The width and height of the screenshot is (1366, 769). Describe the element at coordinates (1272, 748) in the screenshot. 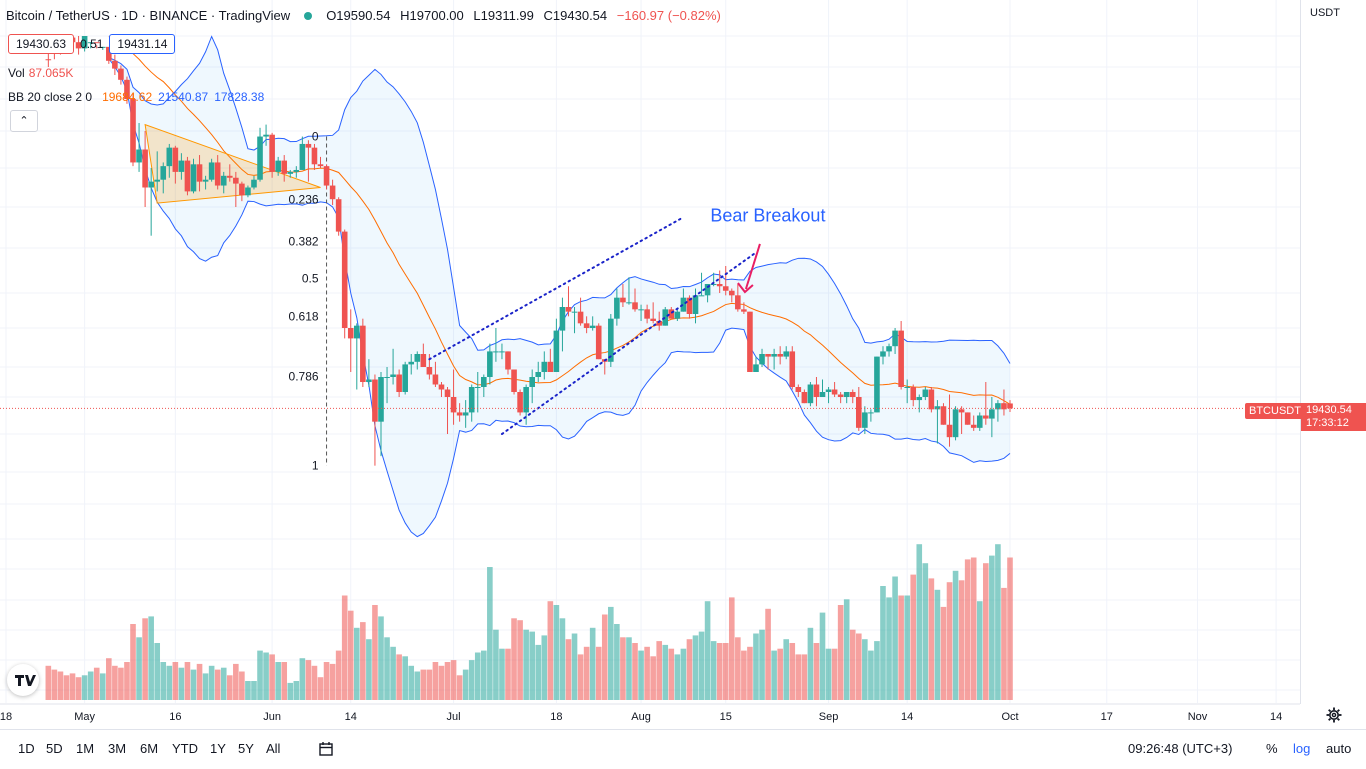

I see `percent-scale-toggle: %` at that location.